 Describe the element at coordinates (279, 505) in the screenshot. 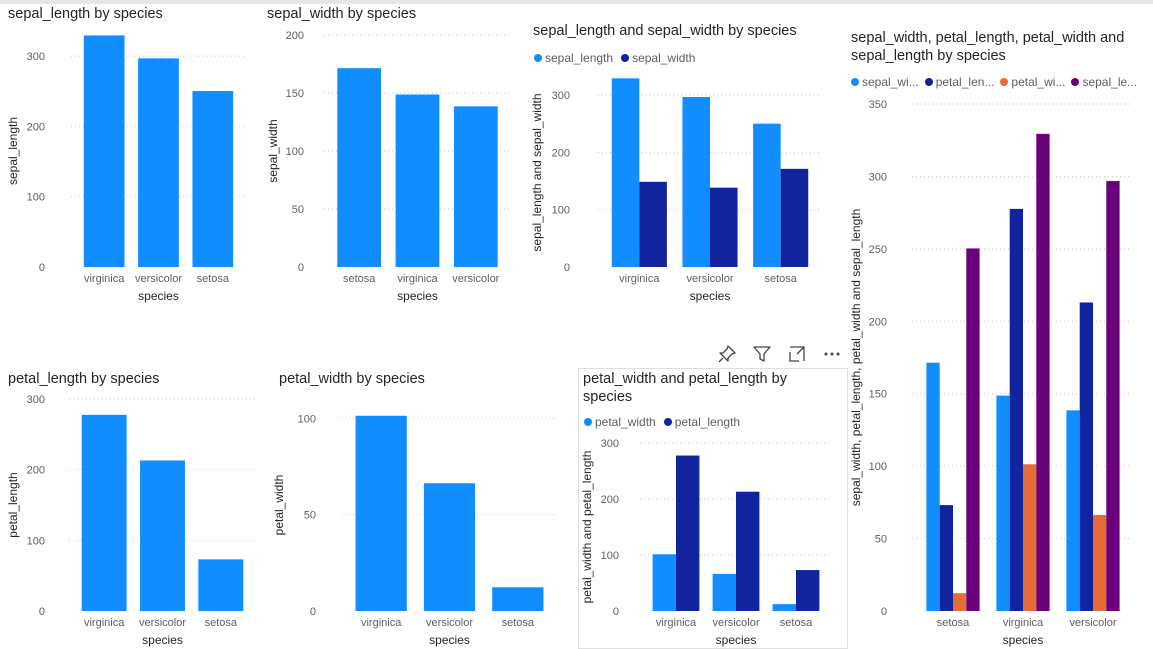

I see `y-axis-title: petal_width` at that location.